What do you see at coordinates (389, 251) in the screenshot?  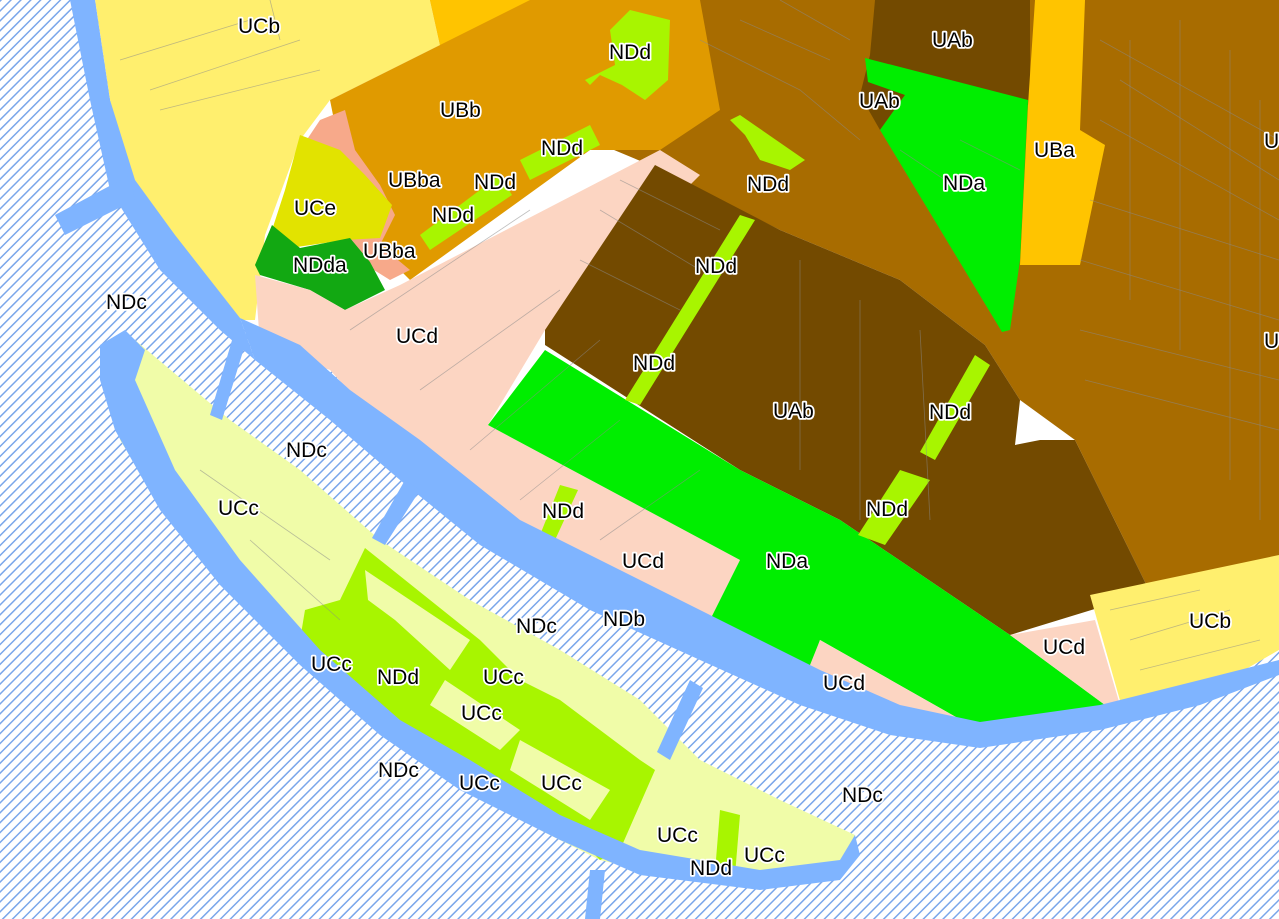 I see `label-ubba-2: UBba` at bounding box center [389, 251].